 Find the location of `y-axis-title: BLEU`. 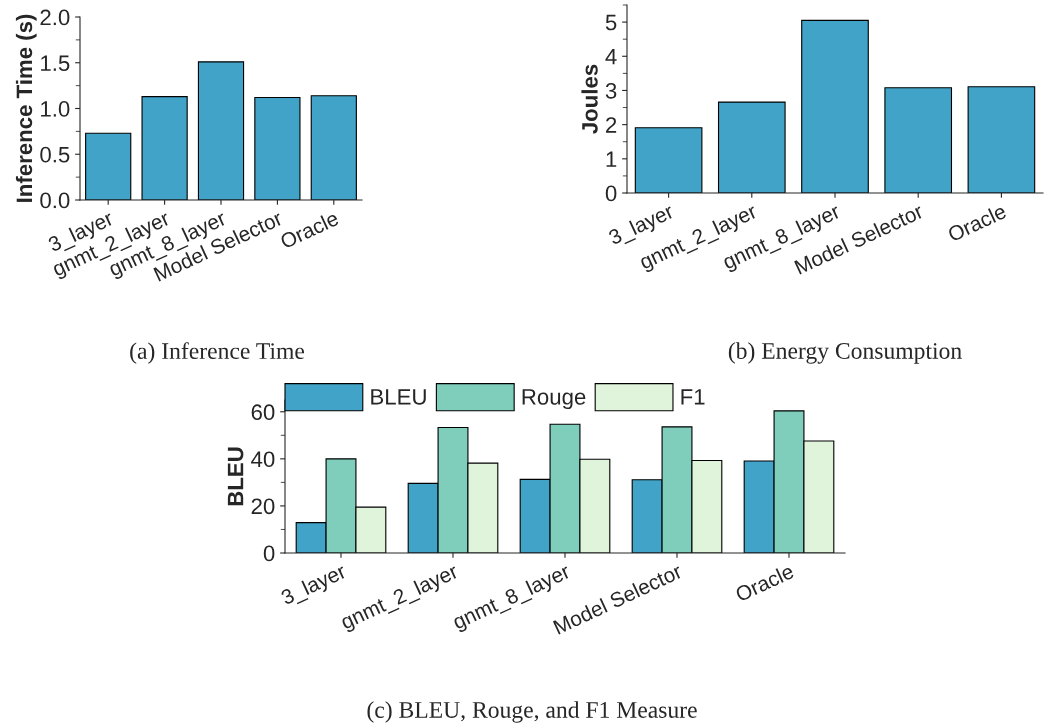

y-axis-title: BLEU is located at coordinates (235, 476).